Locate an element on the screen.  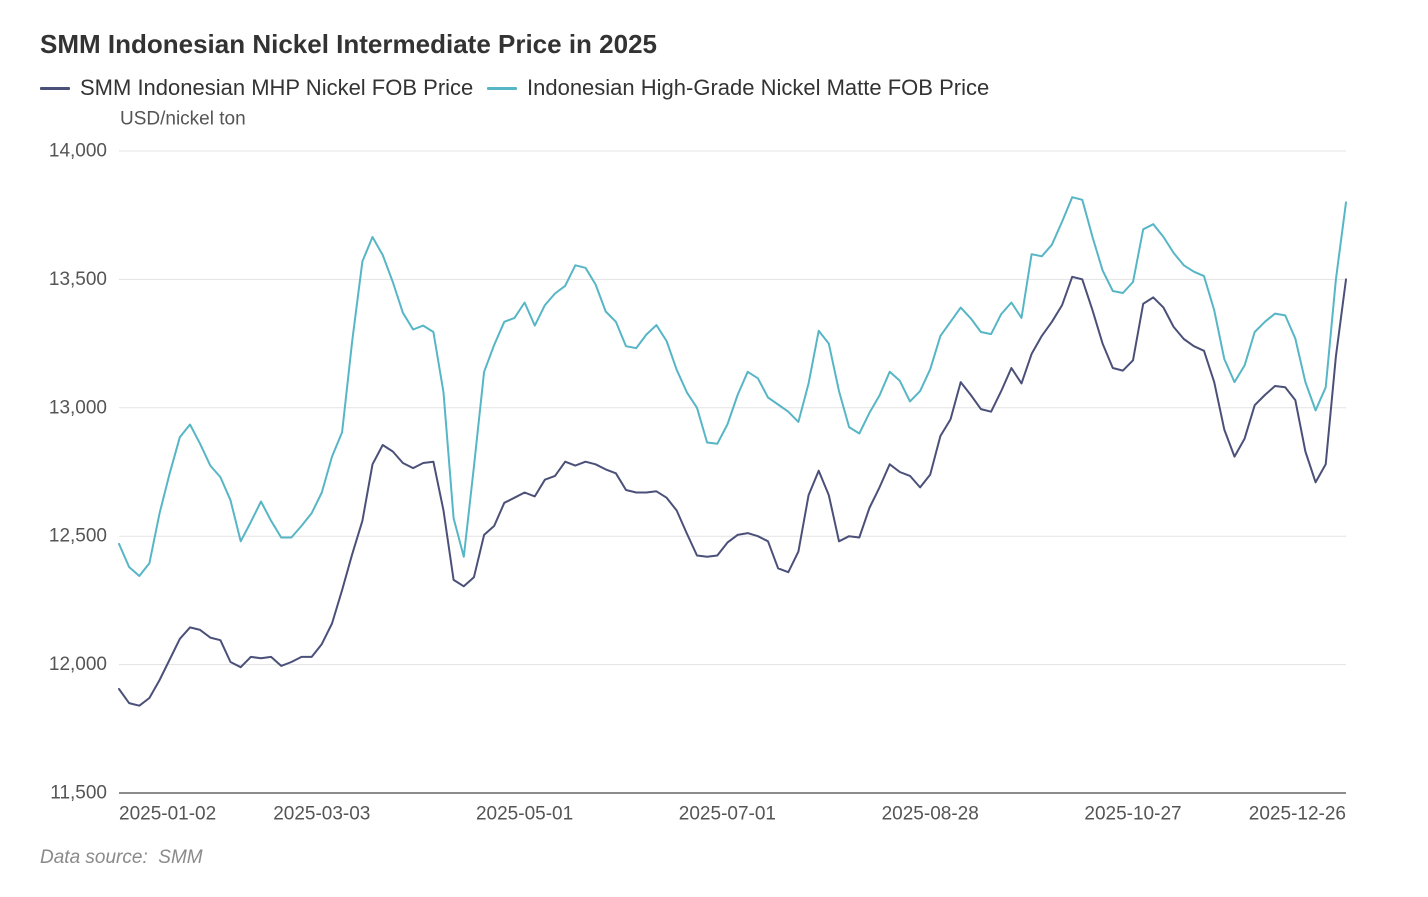
y-tick-label-2: 12,500 is located at coordinates (78, 536).